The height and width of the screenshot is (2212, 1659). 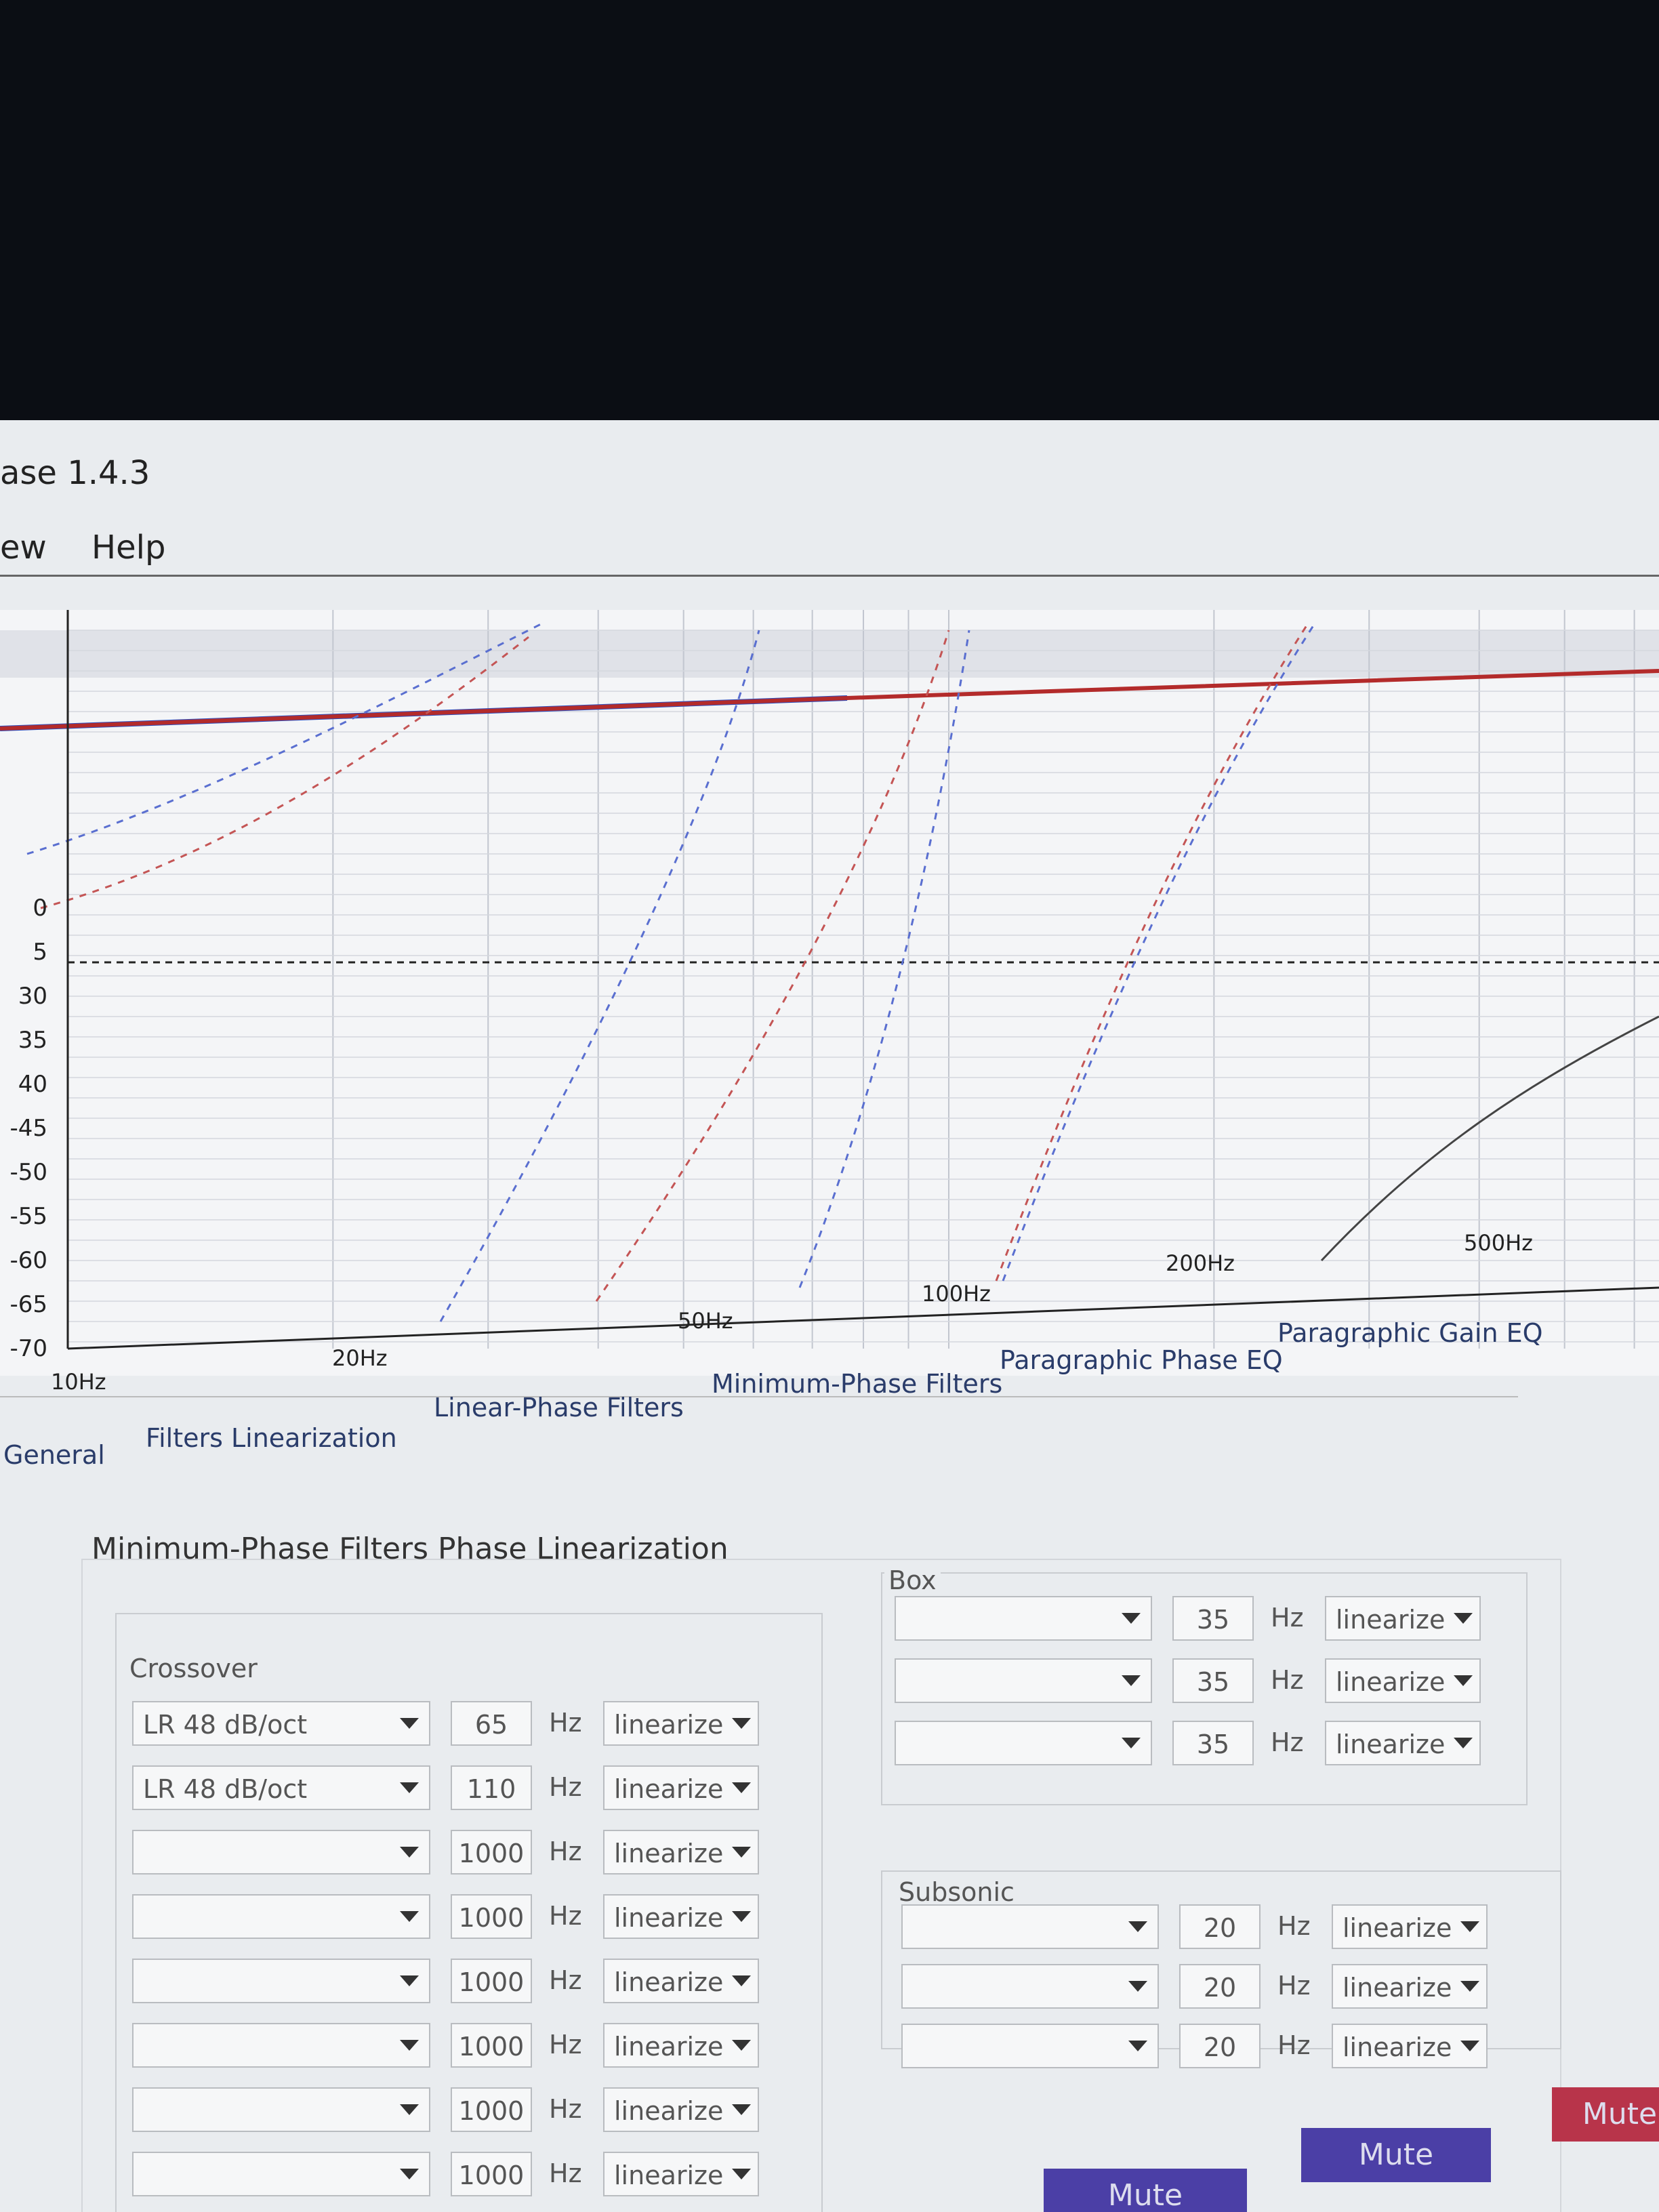 I want to click on x-tick-label: 200Hz, so click(x=1201, y=1263).